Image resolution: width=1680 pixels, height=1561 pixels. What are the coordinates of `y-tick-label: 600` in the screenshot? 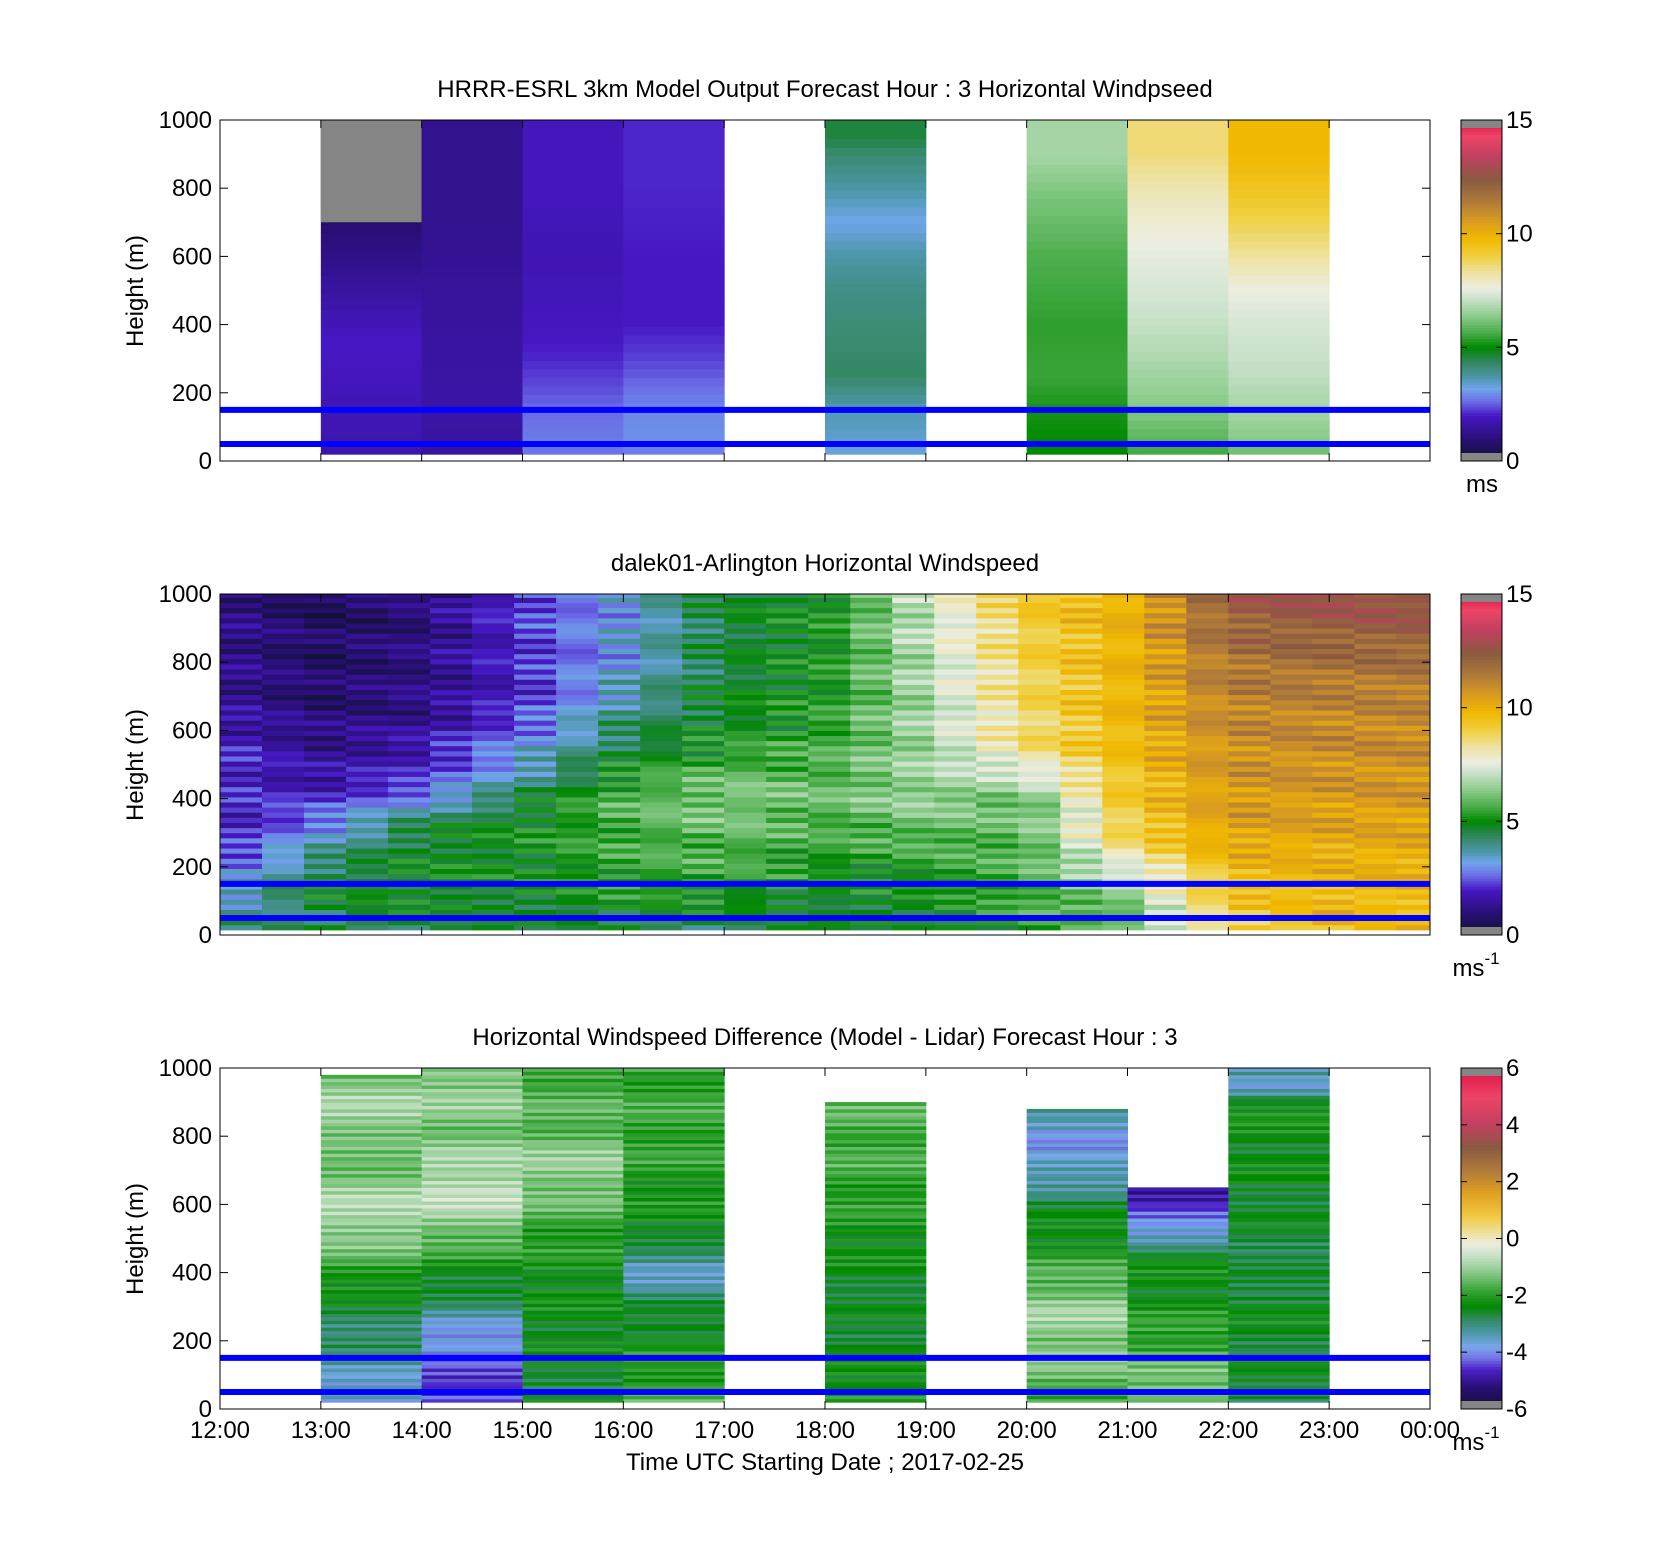 It's located at (192, 730).